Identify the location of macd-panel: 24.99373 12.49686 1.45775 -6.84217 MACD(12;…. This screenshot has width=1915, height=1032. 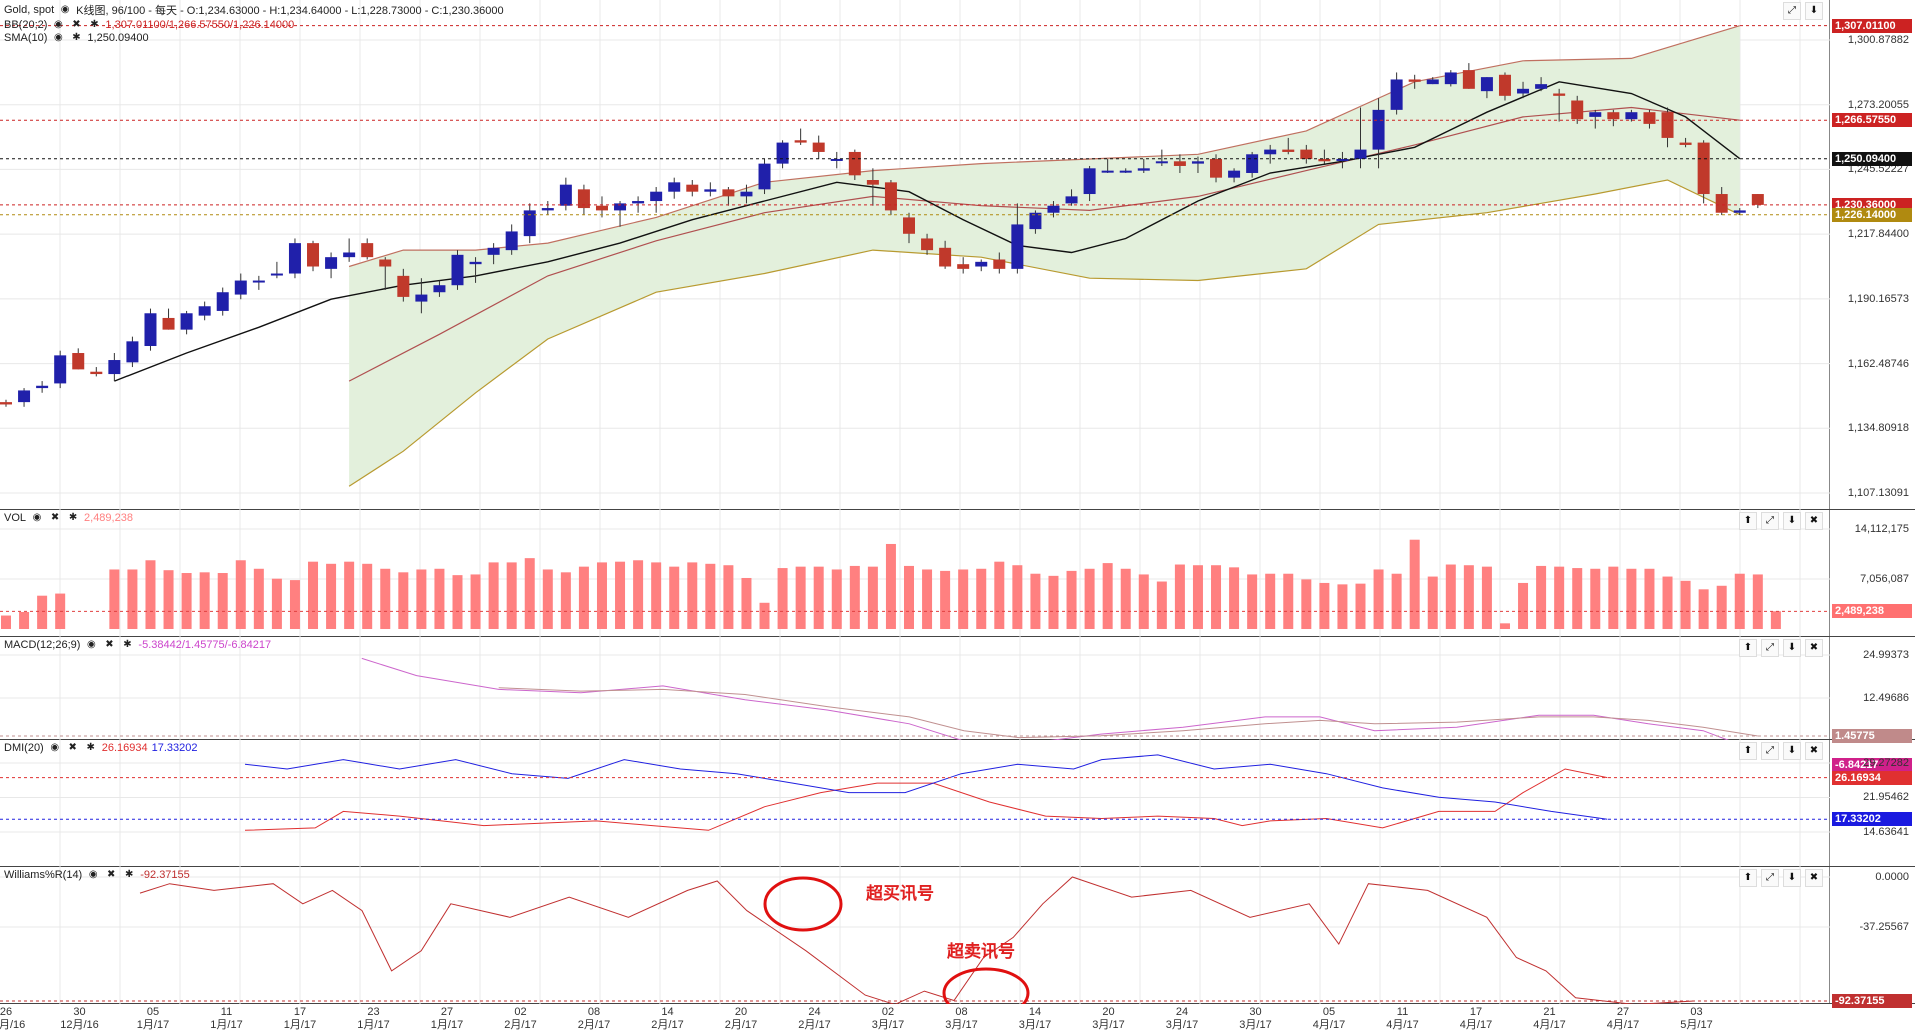
(957, 704).